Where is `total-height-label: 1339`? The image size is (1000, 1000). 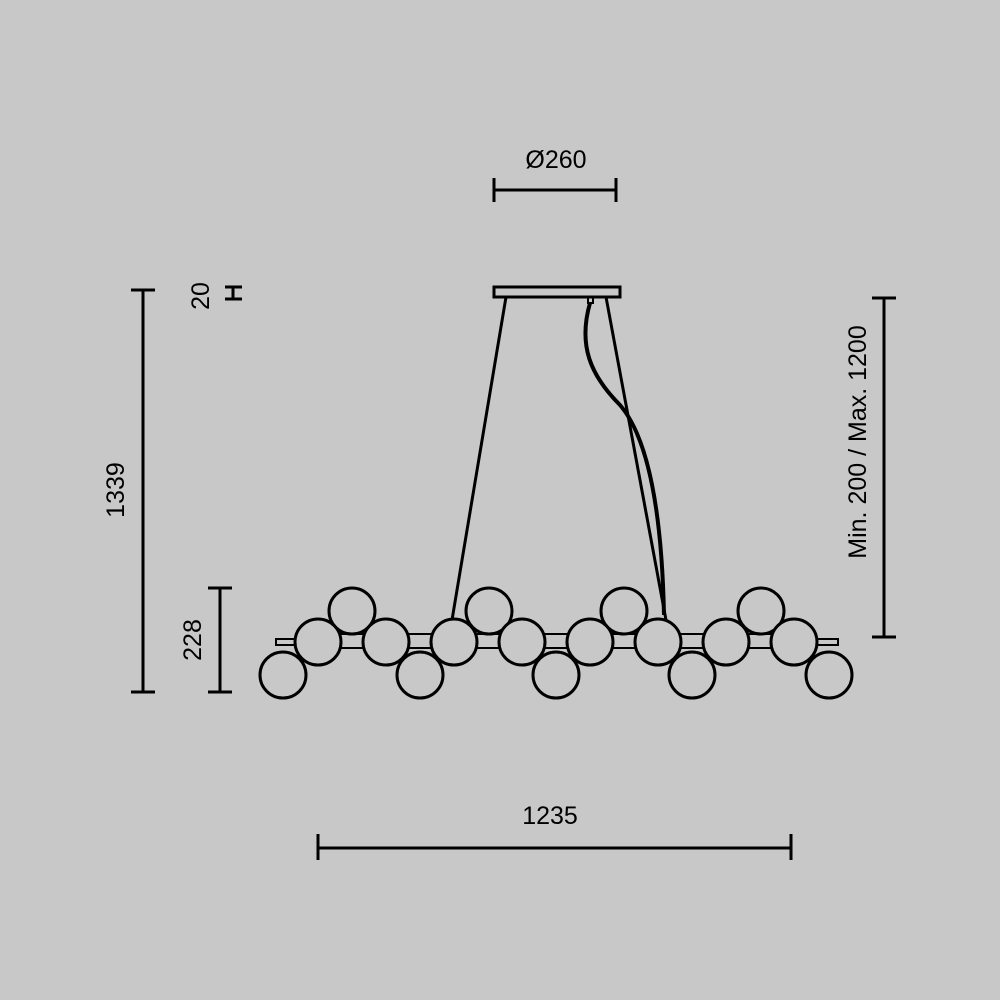
total-height-label: 1339 is located at coordinates (116, 490).